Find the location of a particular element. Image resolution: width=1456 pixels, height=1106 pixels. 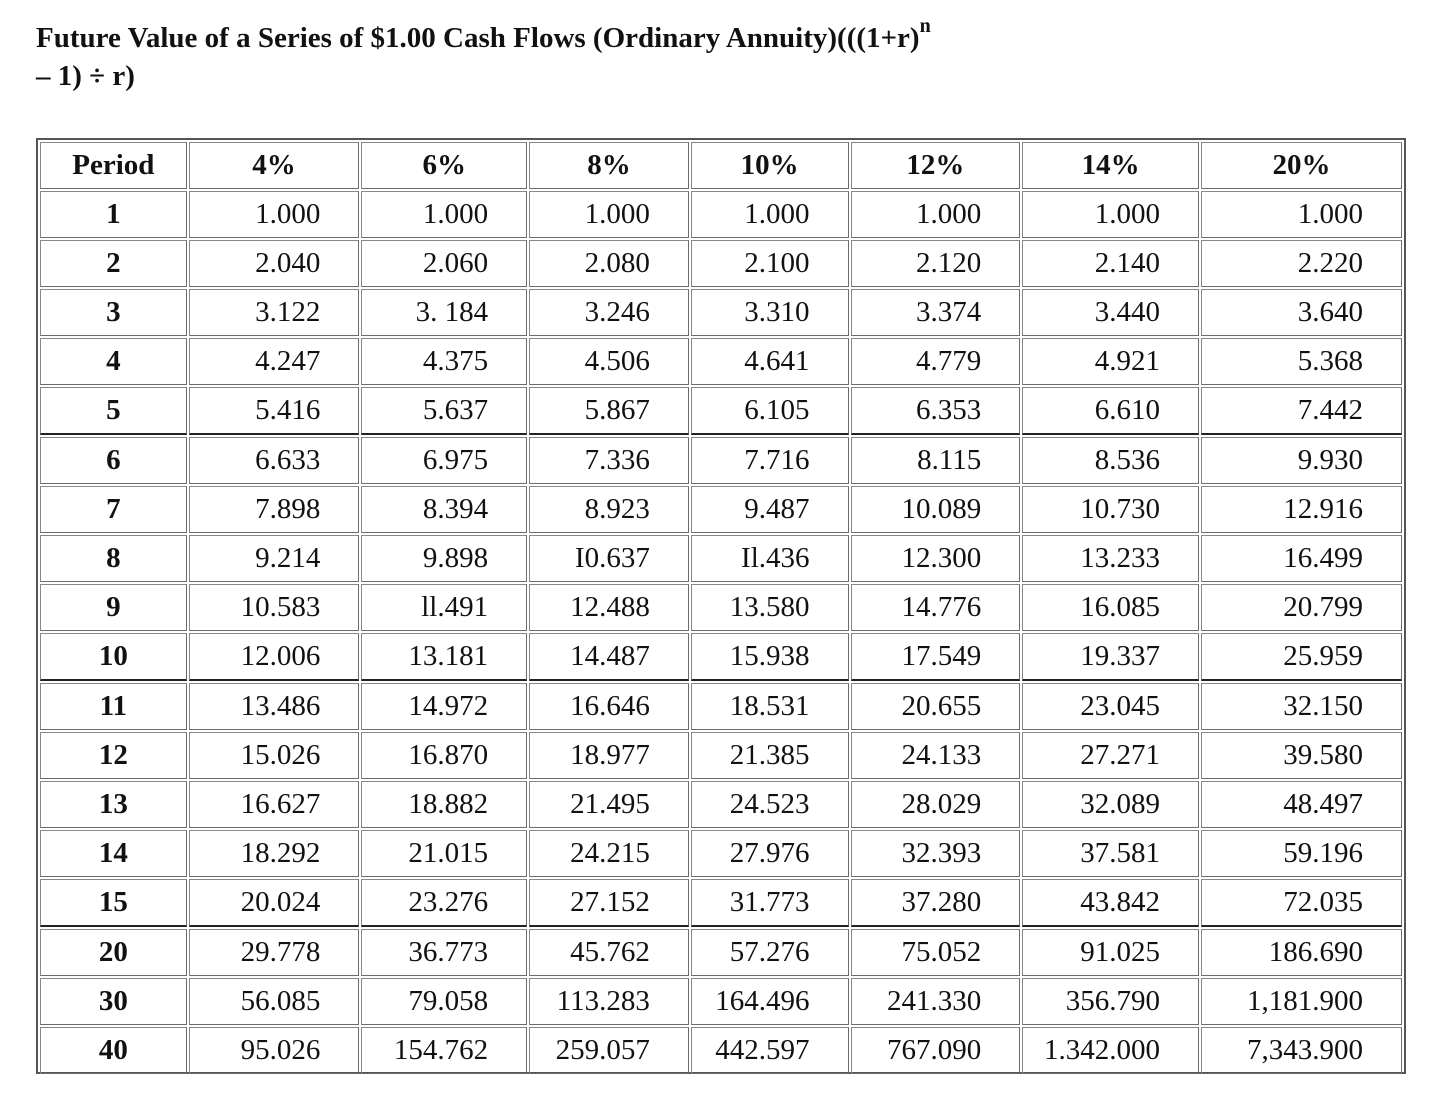

value-cell: 2.120 is located at coordinates (935, 263).